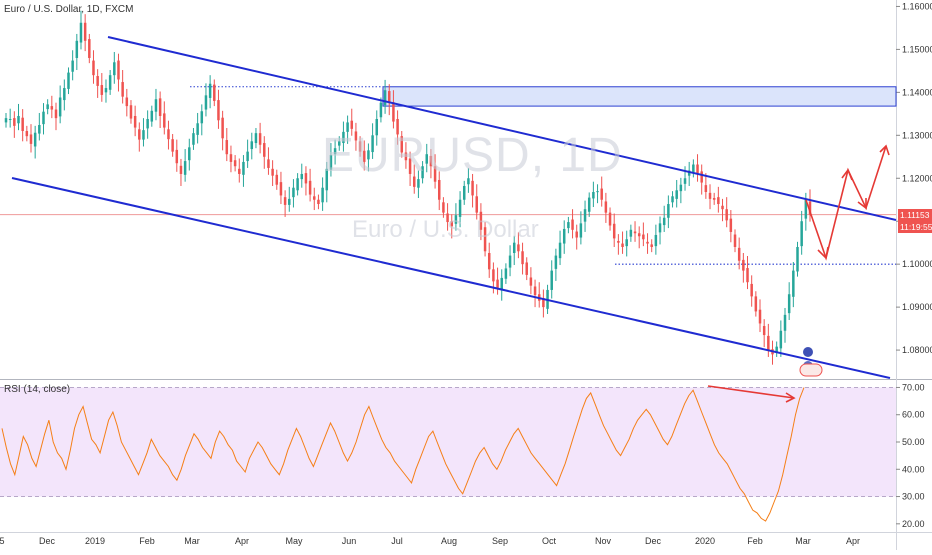  Describe the element at coordinates (639, 96) in the screenshot. I see `resistance-zone` at that location.